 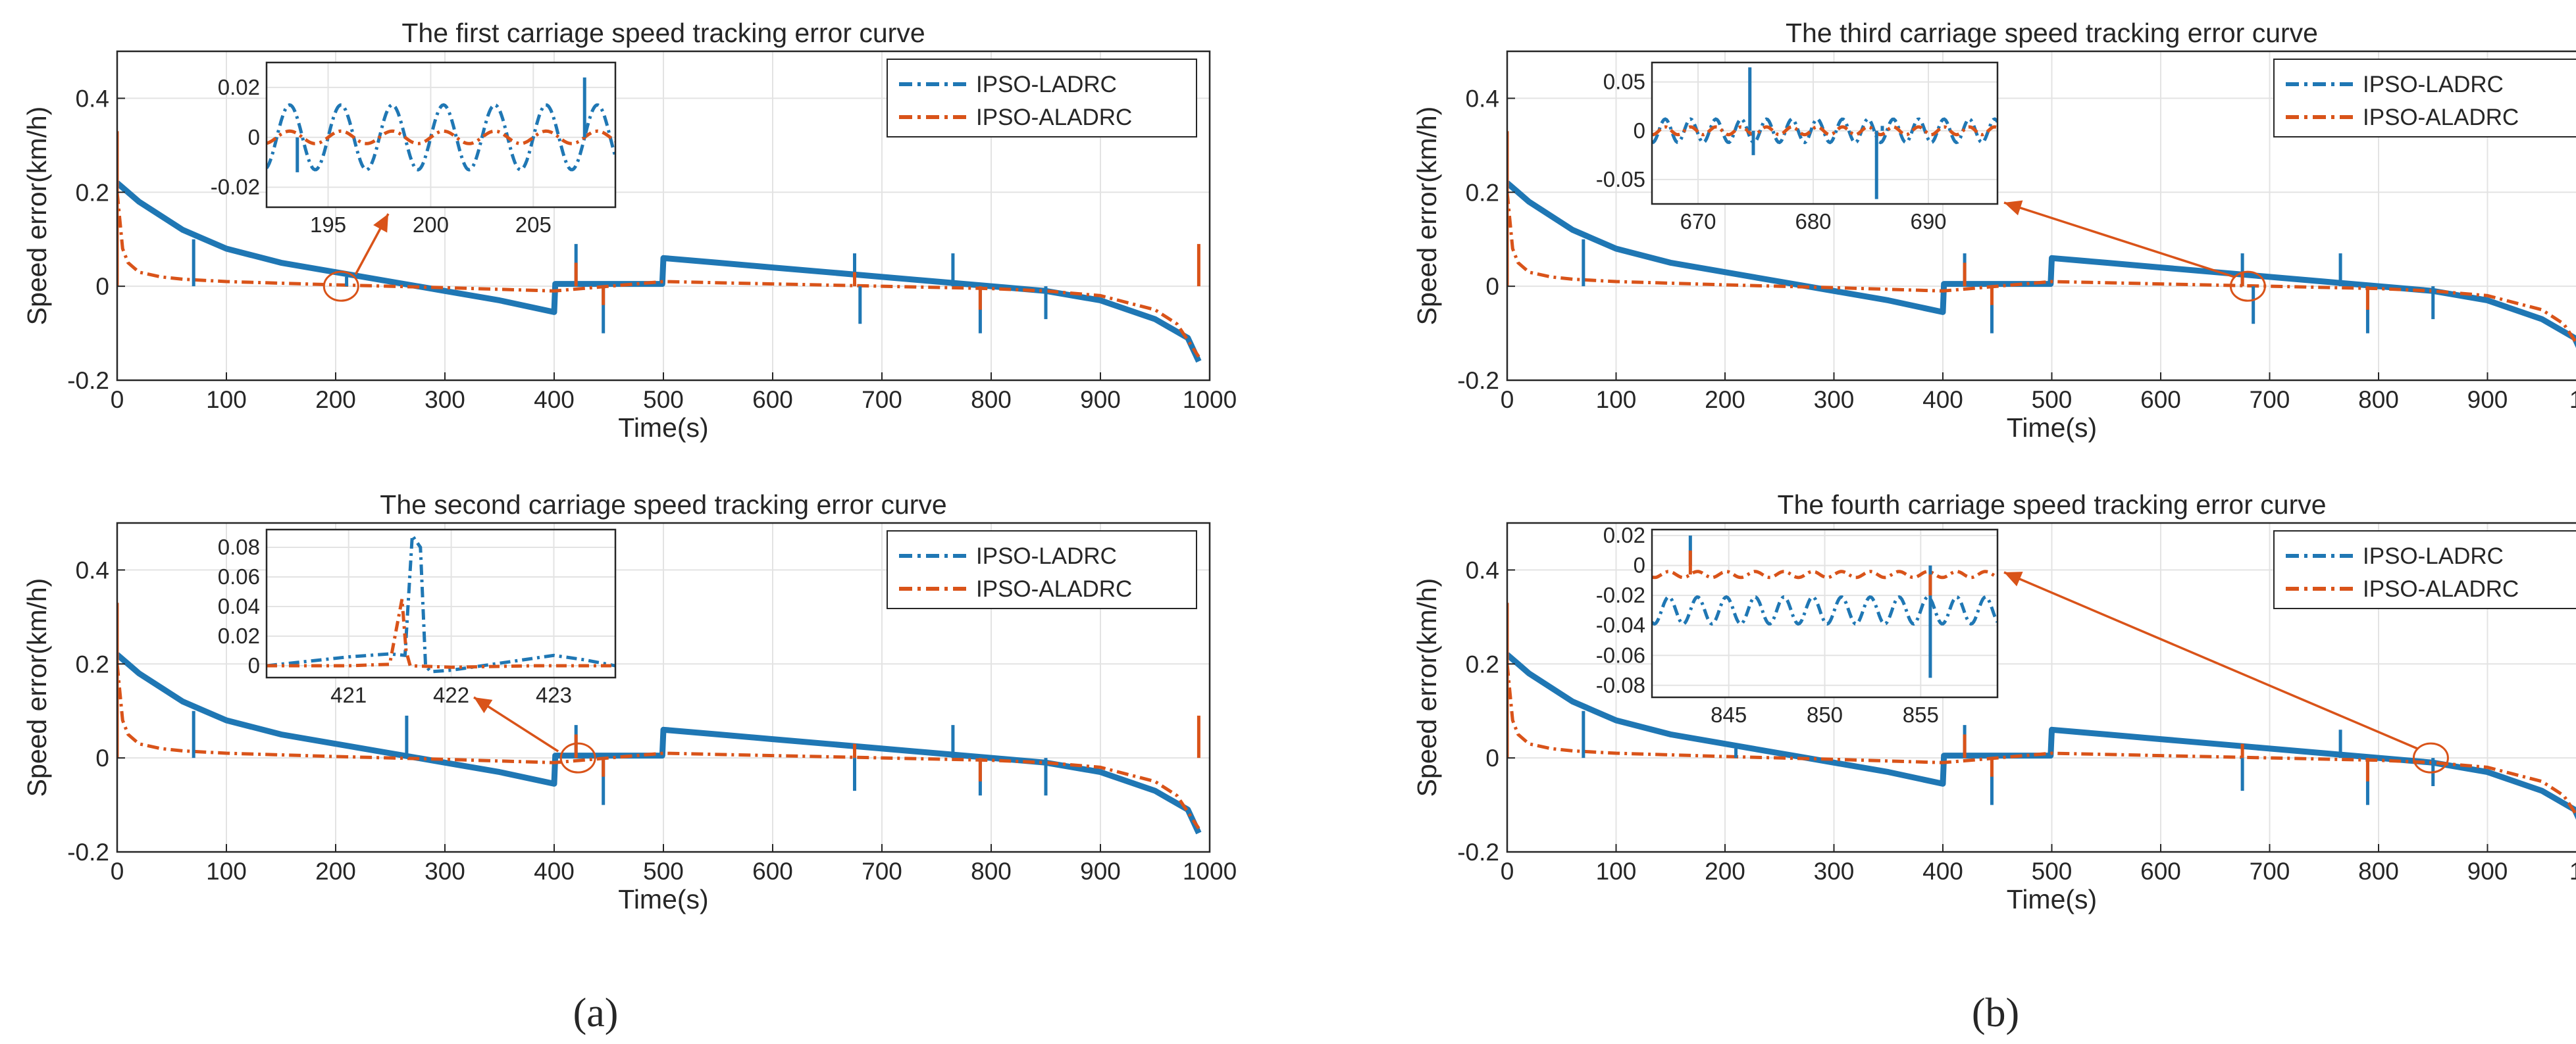 I want to click on inset: 670 680 690 -0.05 0 0.05, so click(x=1797, y=147).